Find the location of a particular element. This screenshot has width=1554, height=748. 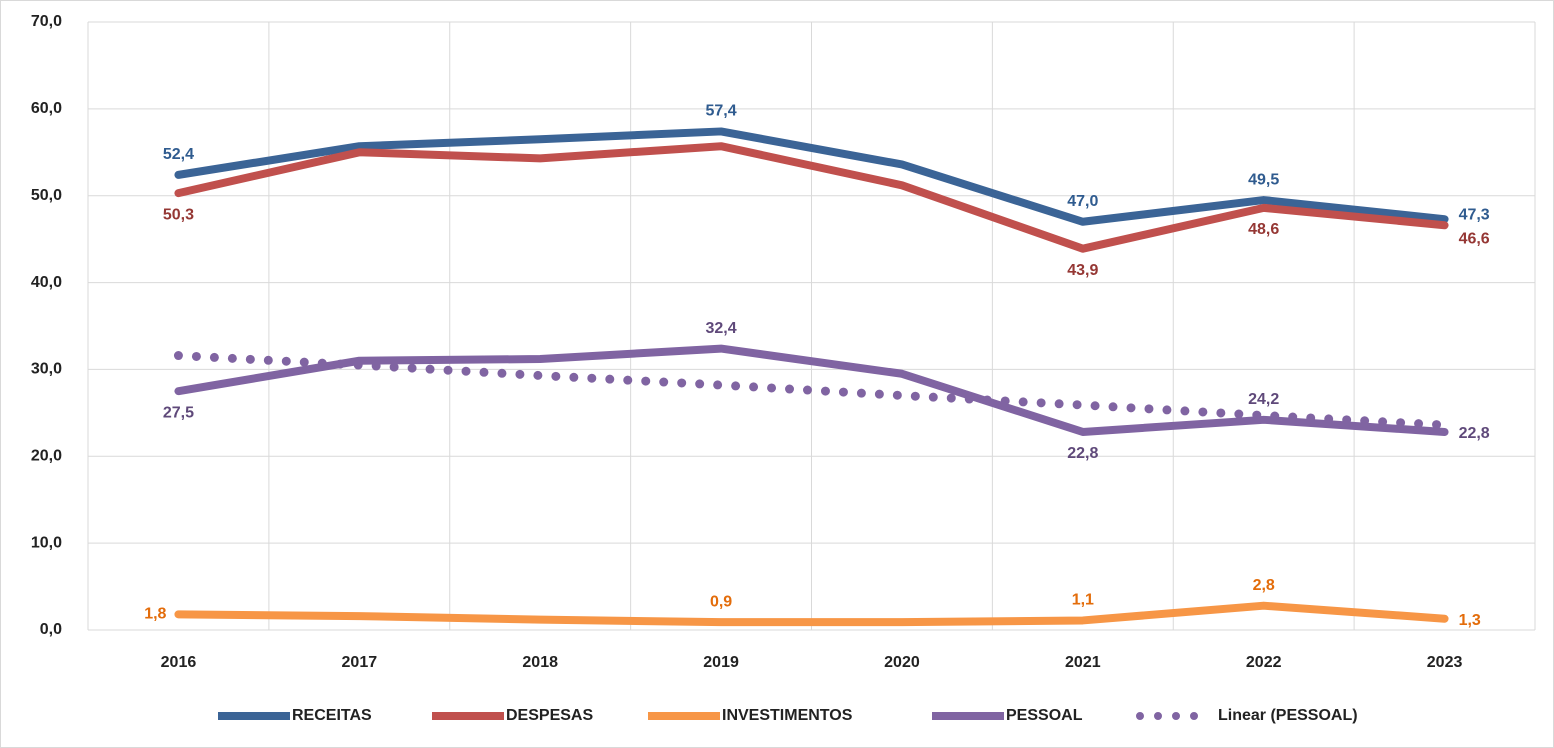

y-tick-label: 70,0 is located at coordinates (46, 21).